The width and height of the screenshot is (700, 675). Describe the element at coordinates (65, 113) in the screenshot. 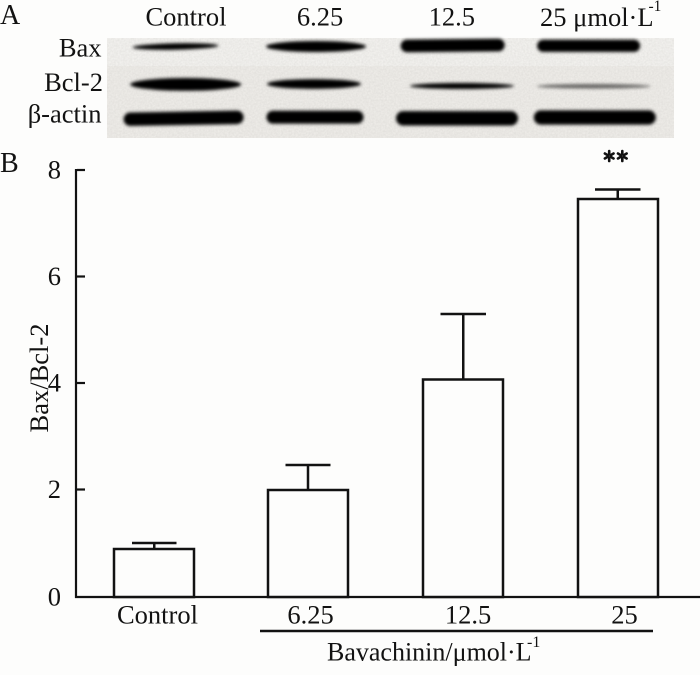

I see `svg-text: β-actin` at that location.